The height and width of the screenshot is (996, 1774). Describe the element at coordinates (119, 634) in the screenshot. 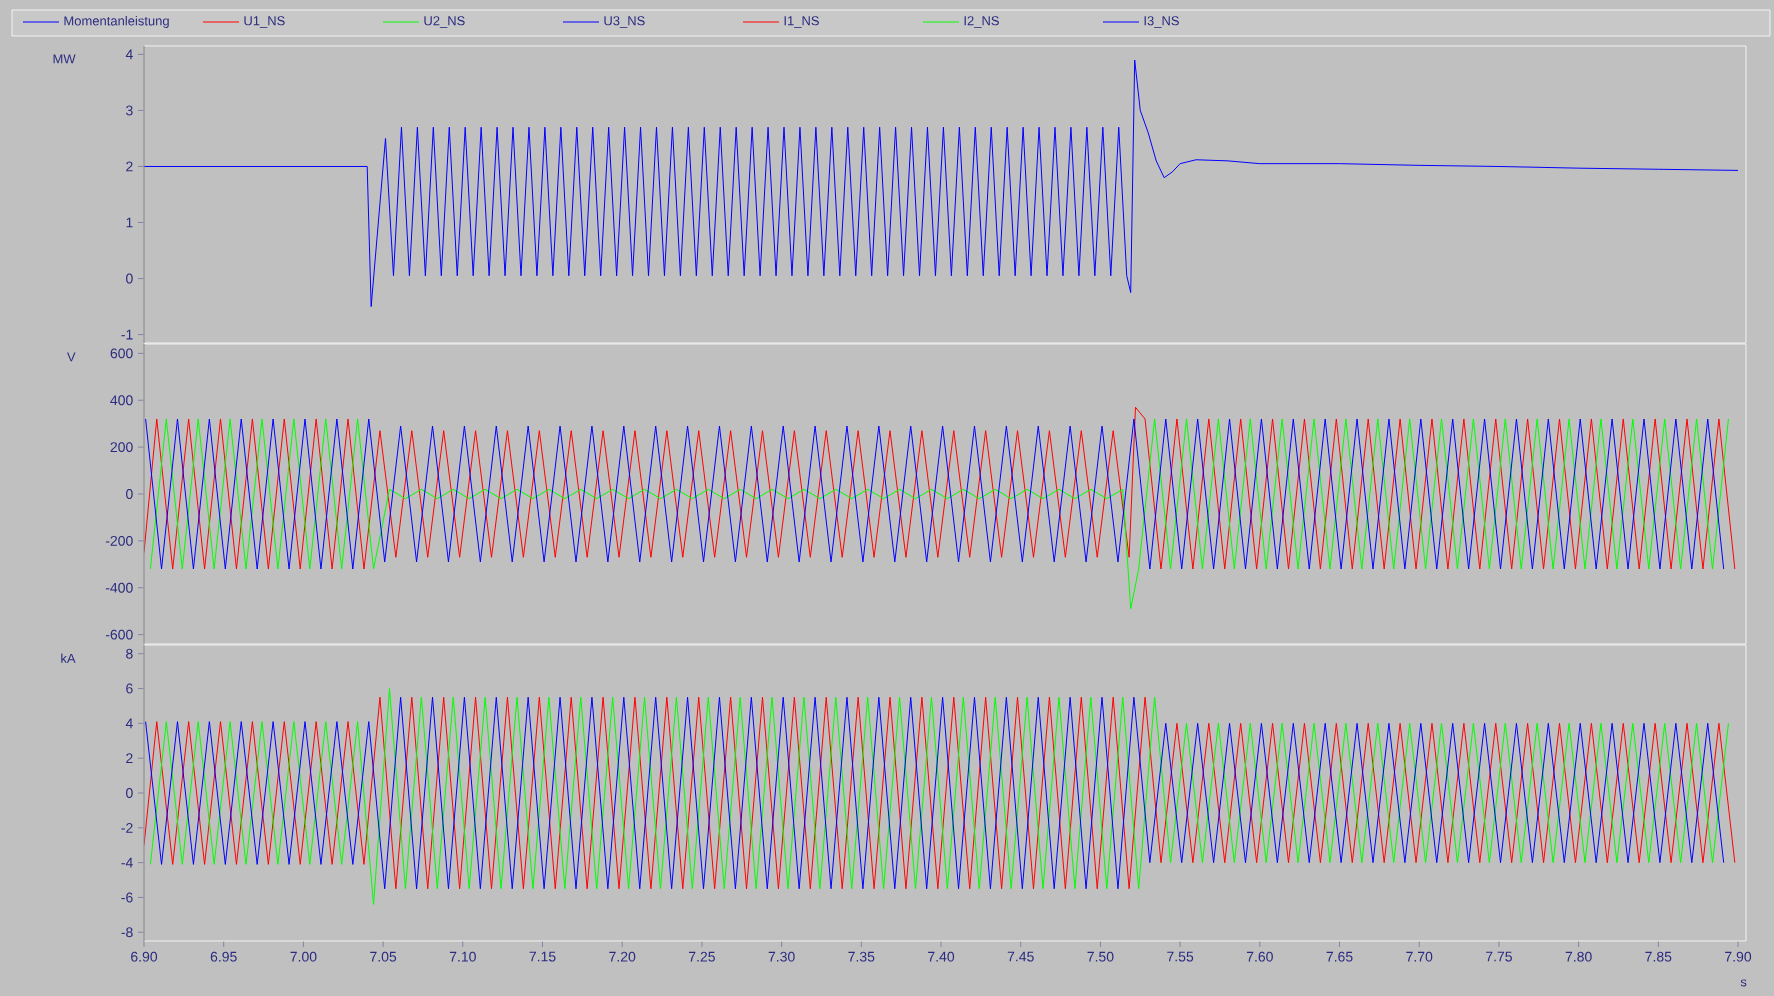

I see `y-tick-label: -600` at that location.